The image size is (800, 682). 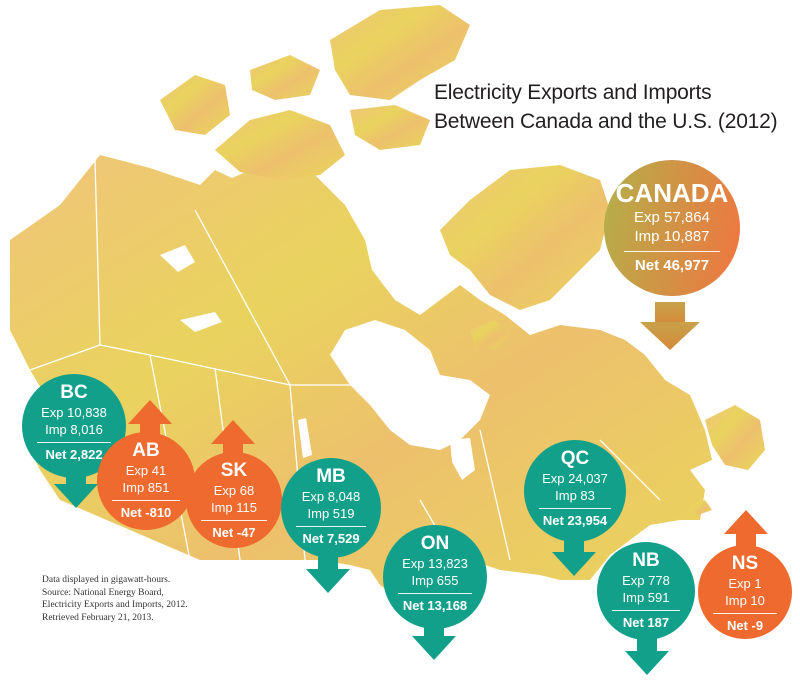 What do you see at coordinates (435, 543) in the screenshot?
I see `on-name: ON` at bounding box center [435, 543].